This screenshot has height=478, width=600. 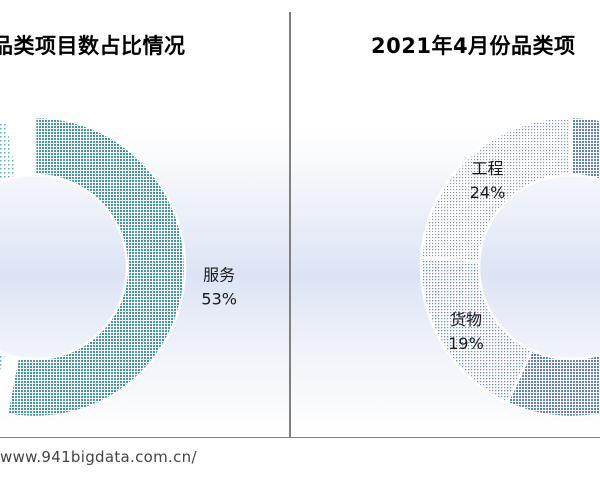 I want to click on source-footer: www.941bigdata.com.cn/, so click(x=98, y=457).